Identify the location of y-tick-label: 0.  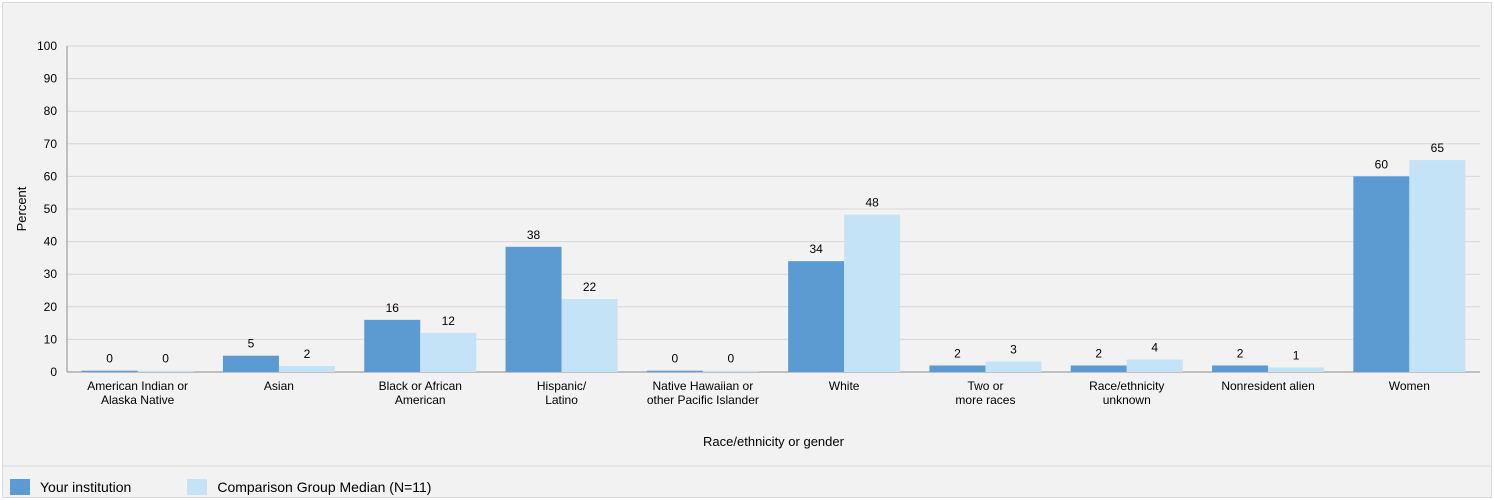
(53, 372).